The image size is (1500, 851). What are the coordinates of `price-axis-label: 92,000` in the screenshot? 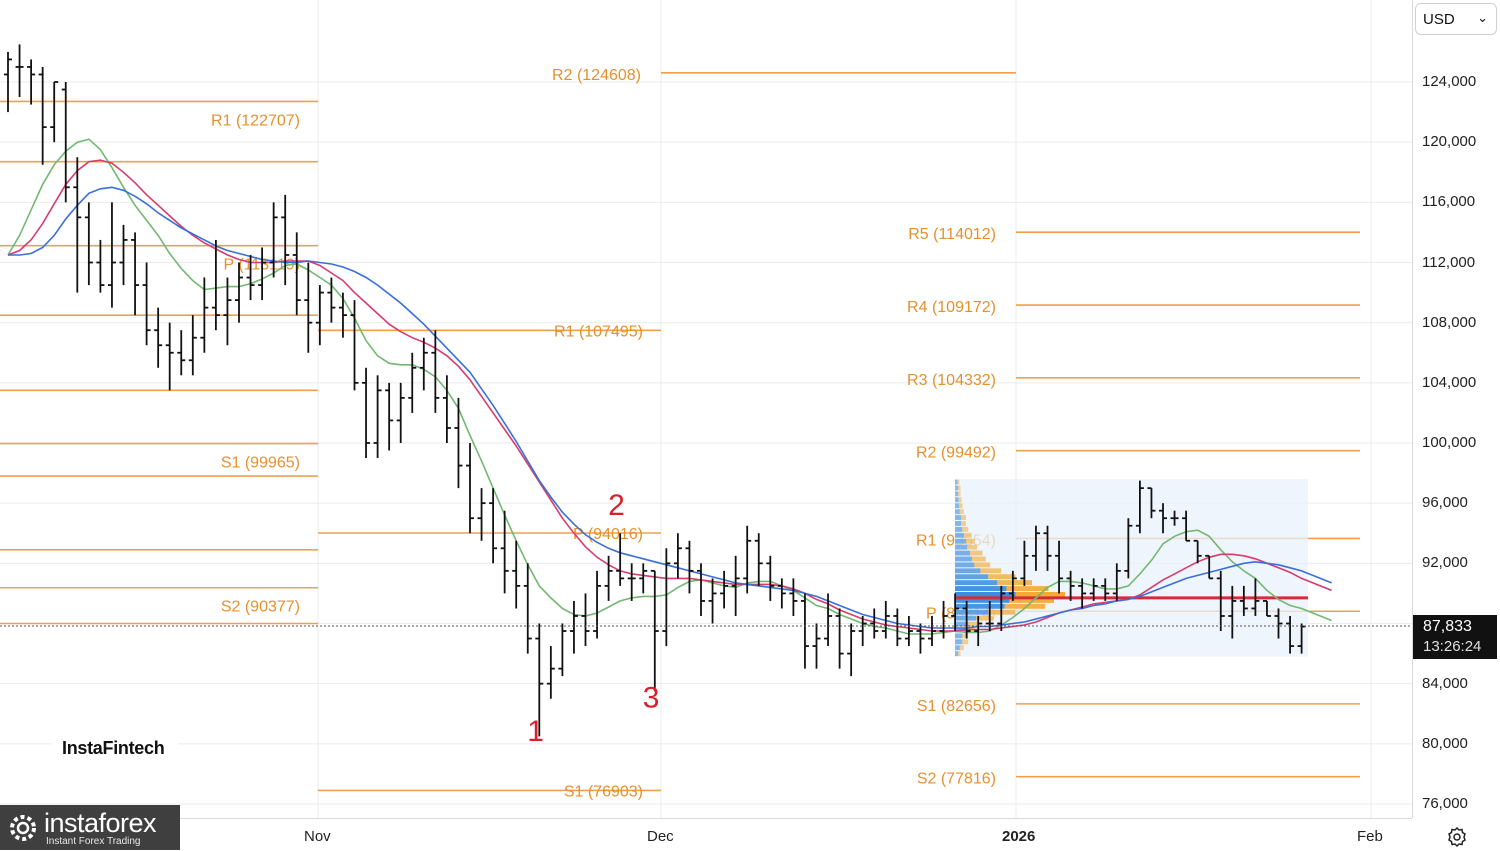 It's located at (1445, 563).